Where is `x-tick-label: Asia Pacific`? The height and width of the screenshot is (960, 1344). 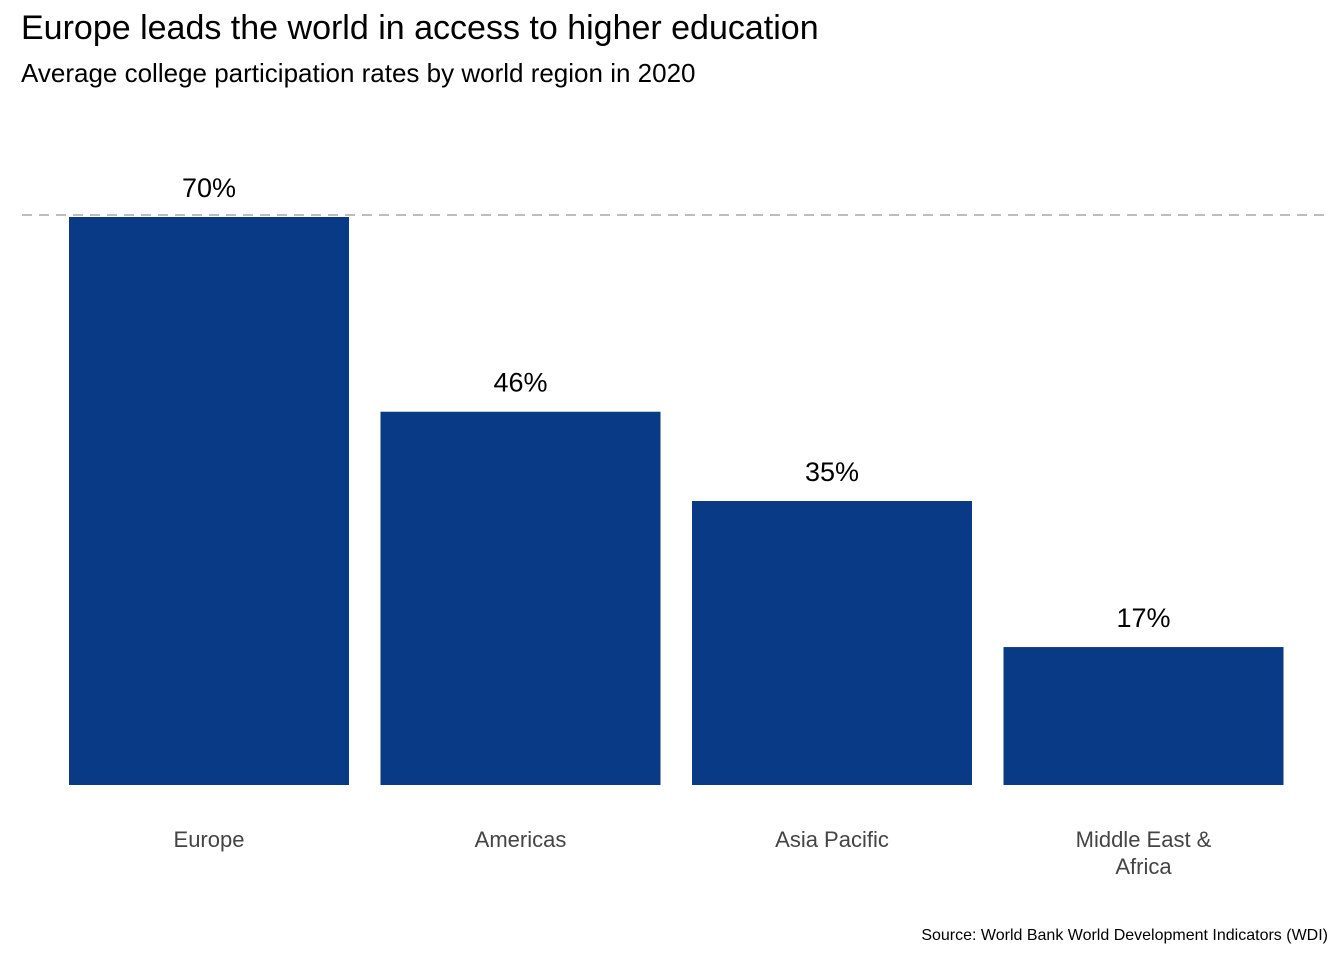
x-tick-label: Asia Pacific is located at coordinates (832, 839).